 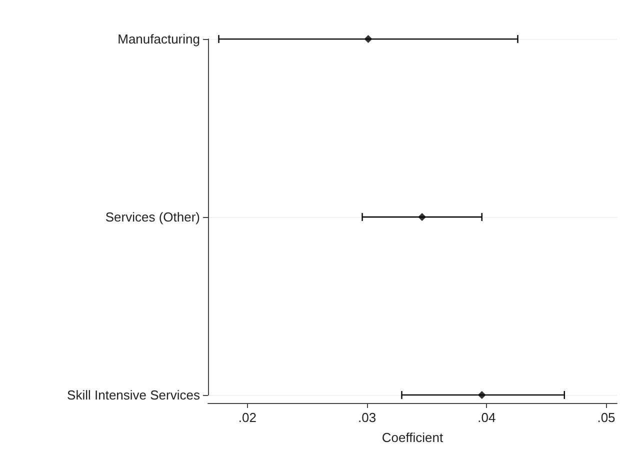 I want to click on x-axis-title: Coefficient, so click(x=413, y=437).